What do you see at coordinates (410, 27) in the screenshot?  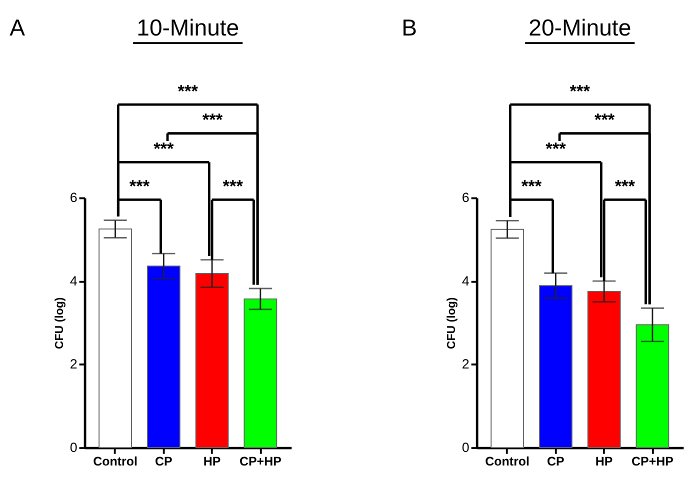 I see `text: B` at bounding box center [410, 27].